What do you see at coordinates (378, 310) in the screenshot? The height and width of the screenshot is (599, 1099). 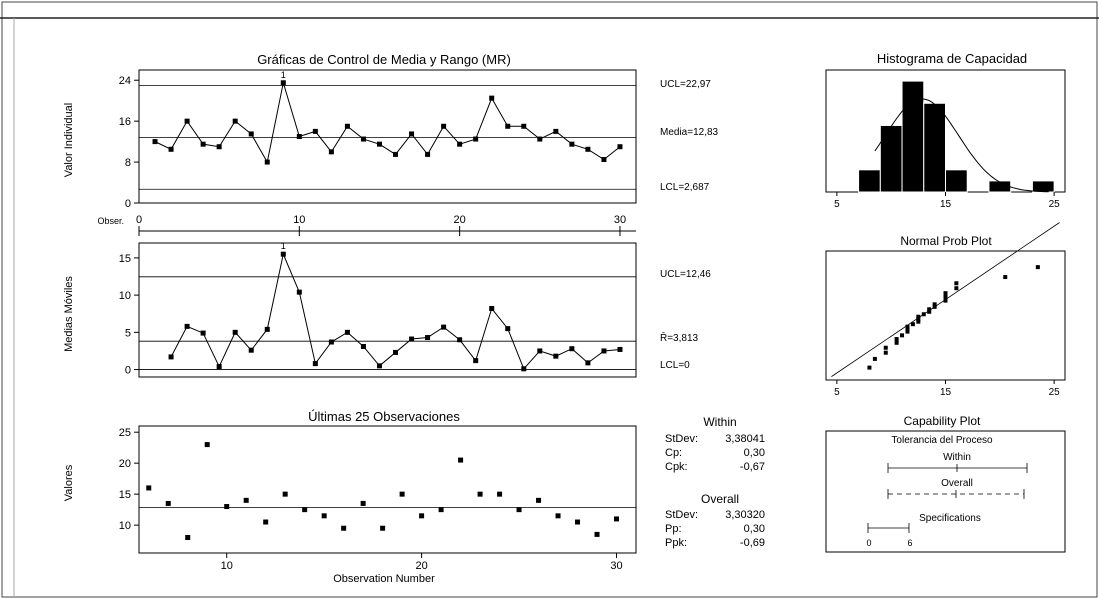 I see `moving-range-chart: 0 5 10 15` at bounding box center [378, 310].